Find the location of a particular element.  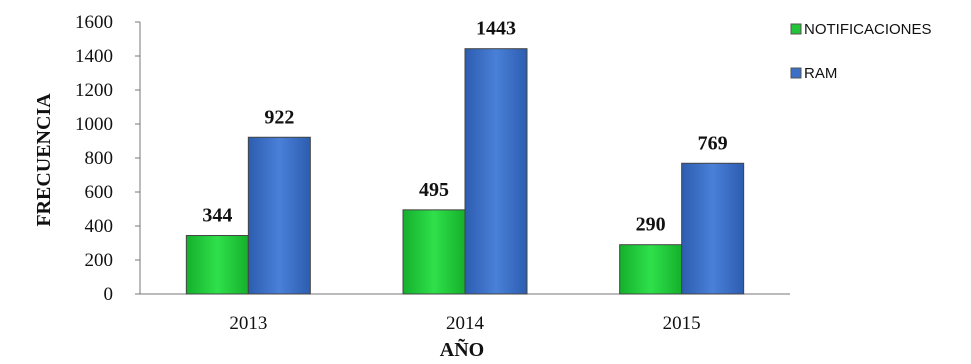

bar-ram-2015 is located at coordinates (713, 228).